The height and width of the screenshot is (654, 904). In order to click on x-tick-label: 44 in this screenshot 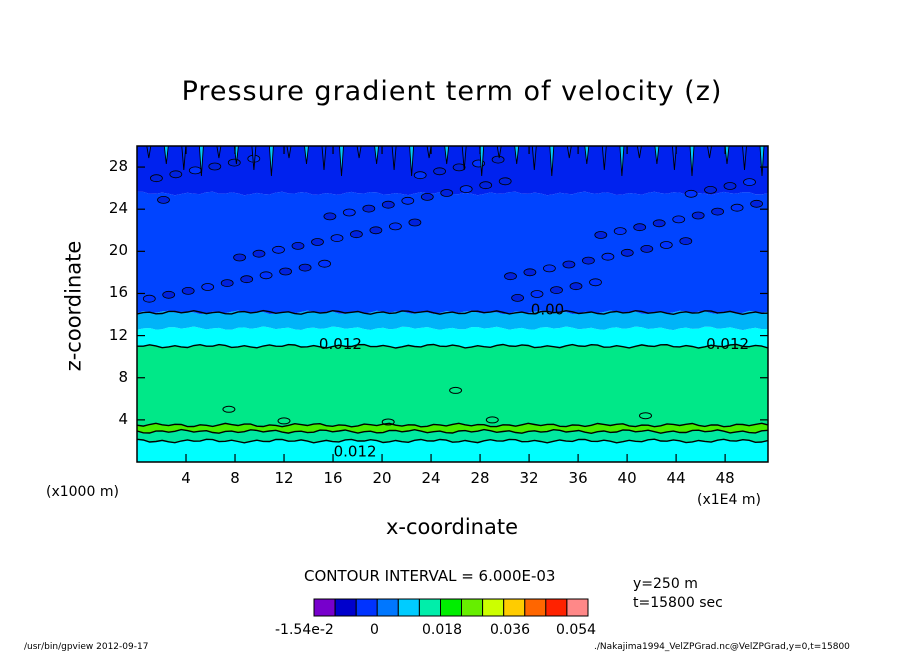, I will do `click(676, 478)`.